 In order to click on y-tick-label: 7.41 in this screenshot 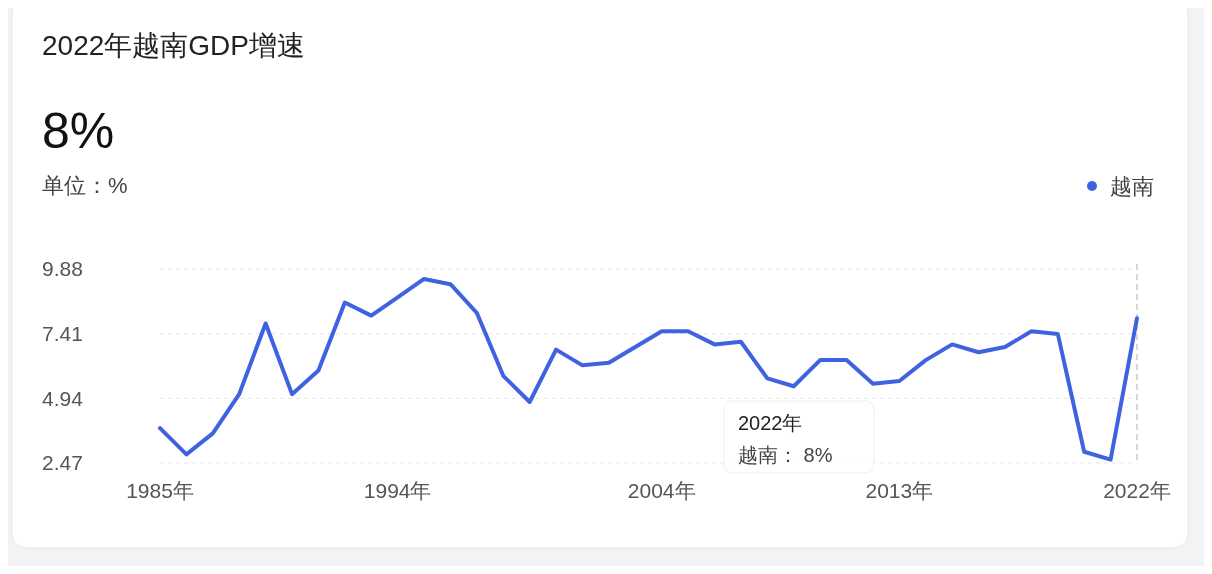, I will do `click(62, 334)`.